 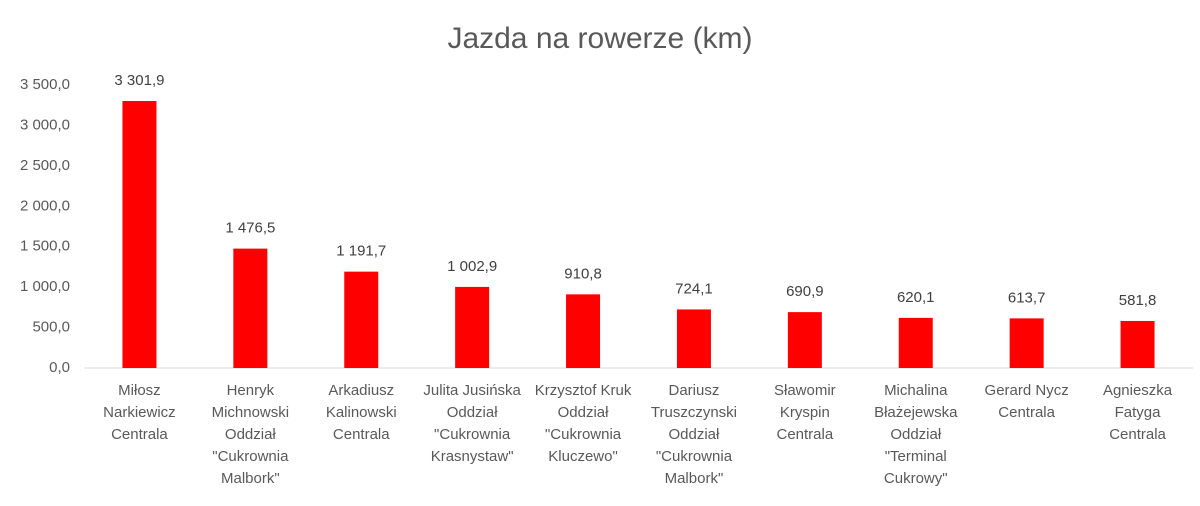 I want to click on y-tick-label: 3 500,0, so click(x=45, y=84).